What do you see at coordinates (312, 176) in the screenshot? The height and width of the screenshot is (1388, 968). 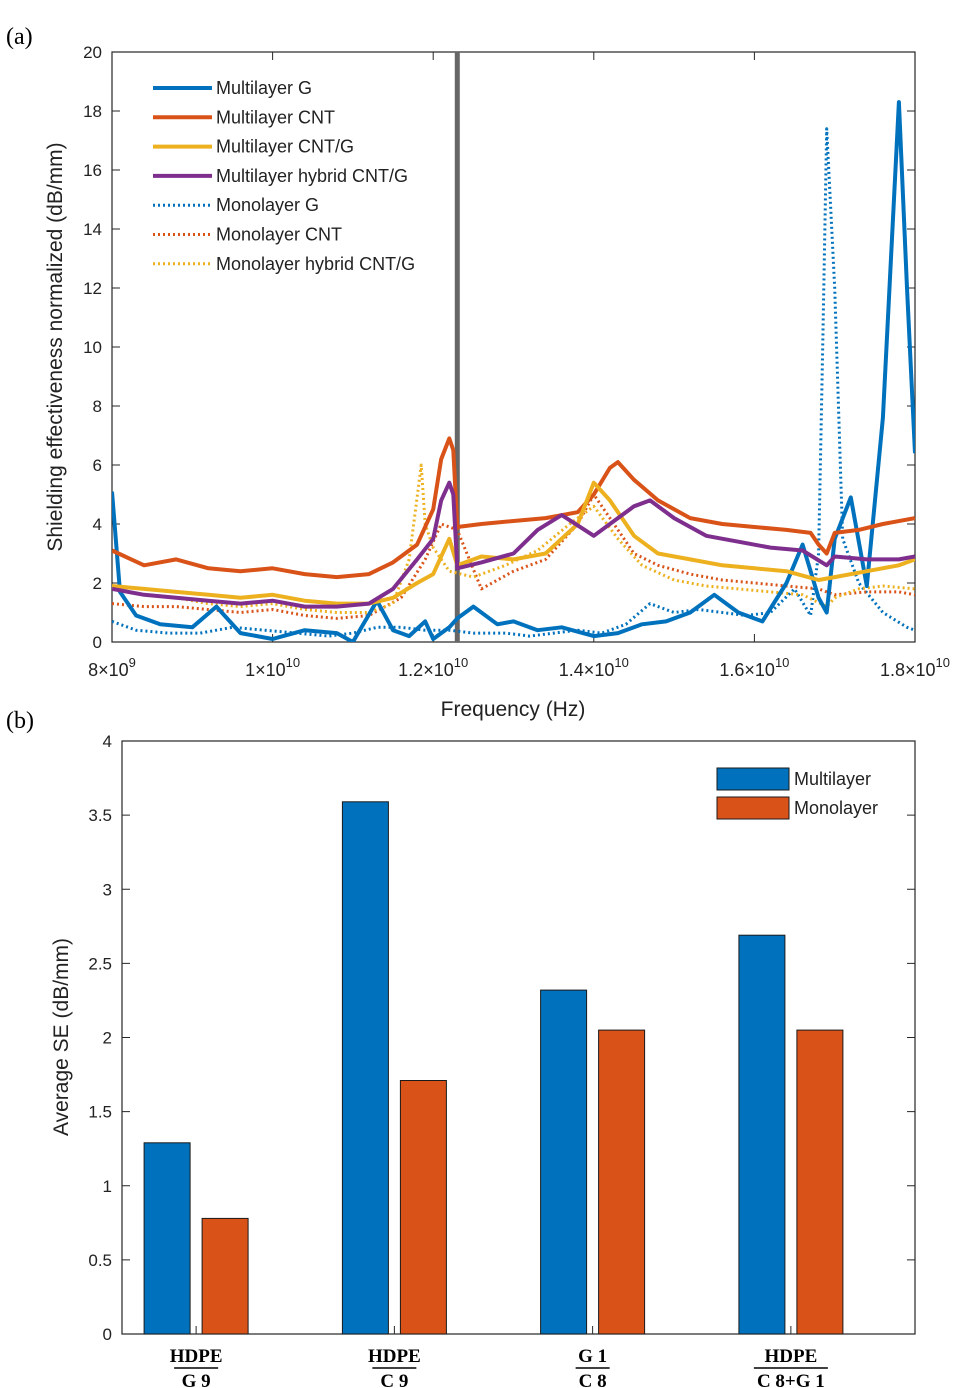 I see `legend-label-multilayer-hybrid-cnt-g: Multilayer hybrid CNT/G` at bounding box center [312, 176].